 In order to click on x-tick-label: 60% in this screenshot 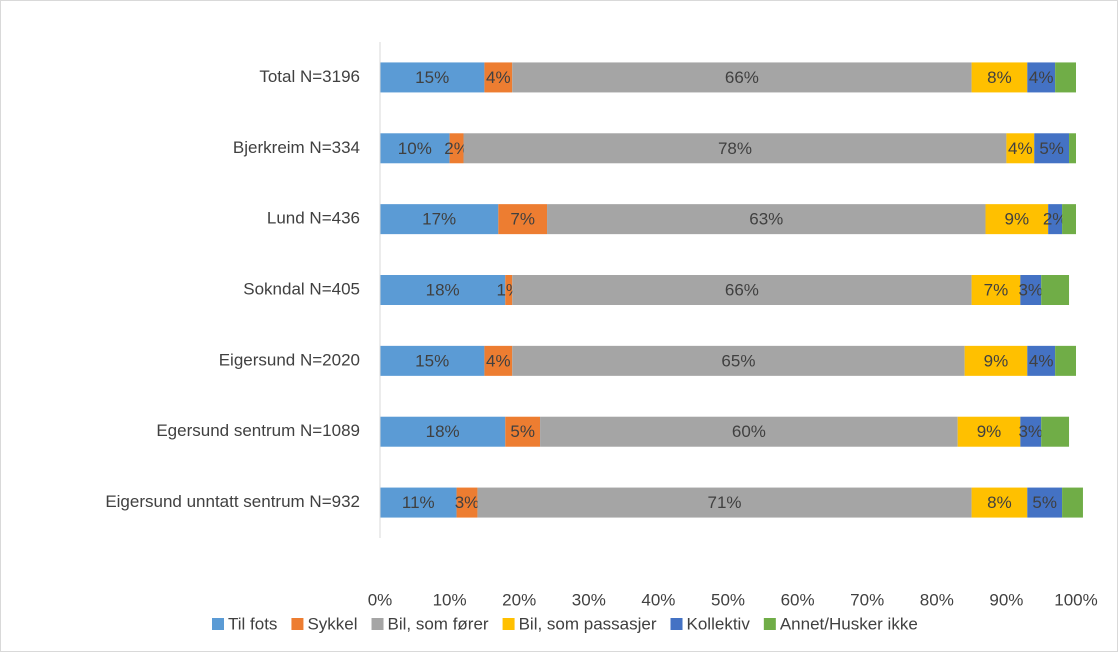, I will do `click(798, 599)`.